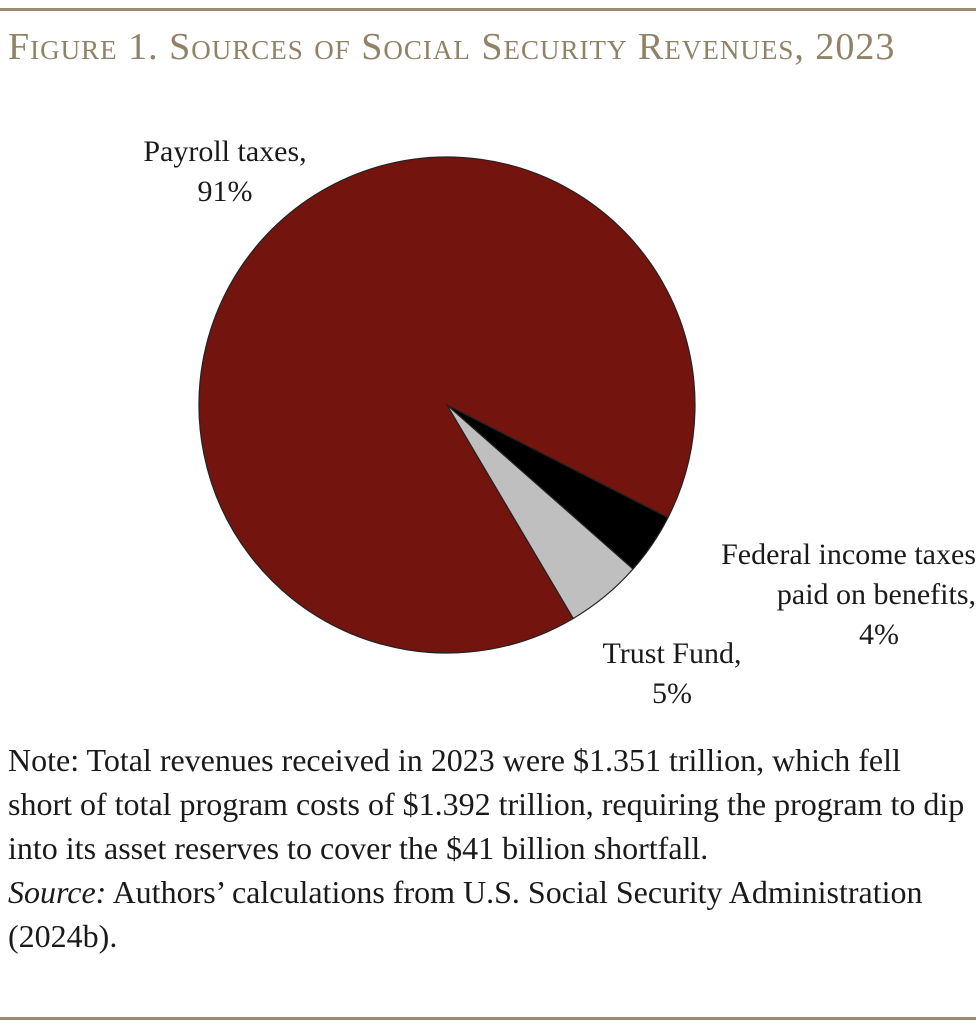 This screenshot has height=1024, width=976. Describe the element at coordinates (672, 693) in the screenshot. I see `trust-pct: 5%` at that location.